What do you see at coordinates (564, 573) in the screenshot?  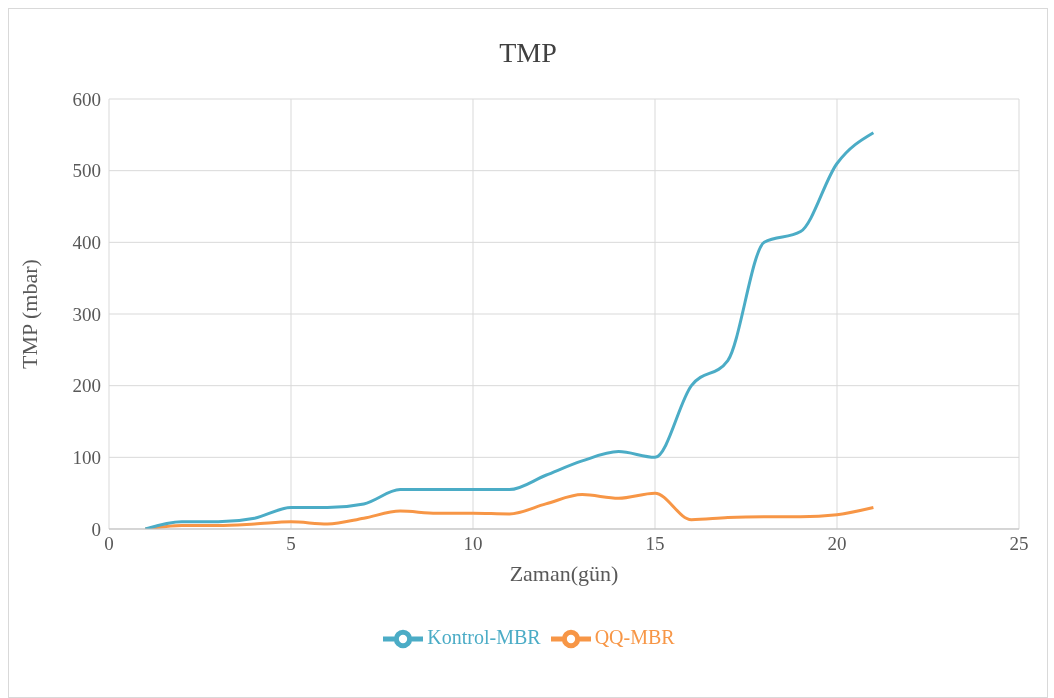 I see `x-axis-title: Zaman(gün)` at bounding box center [564, 573].